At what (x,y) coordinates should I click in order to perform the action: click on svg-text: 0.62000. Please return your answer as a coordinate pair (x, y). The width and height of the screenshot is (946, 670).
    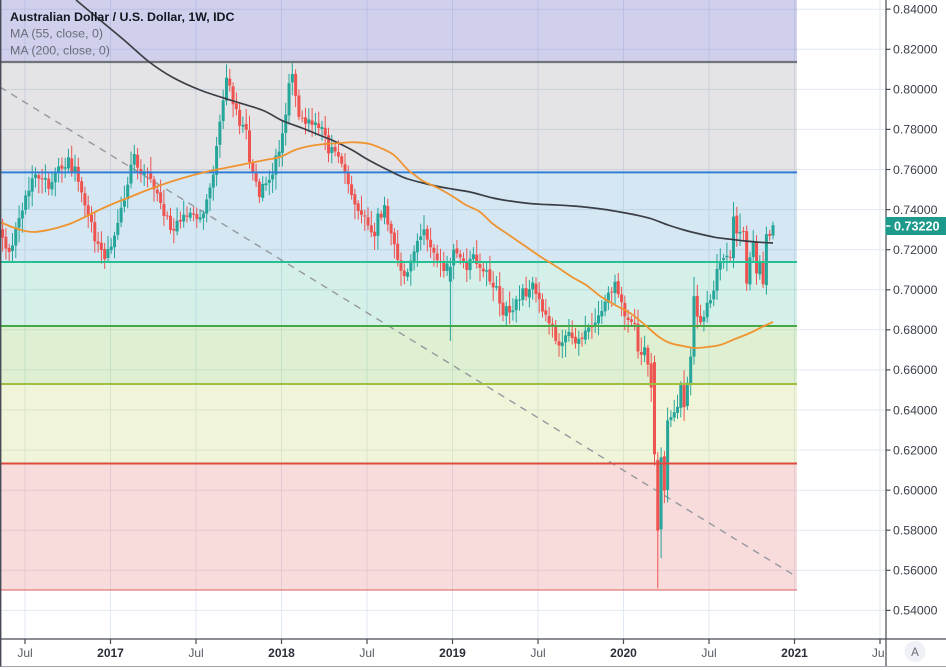
    Looking at the image, I should click on (915, 450).